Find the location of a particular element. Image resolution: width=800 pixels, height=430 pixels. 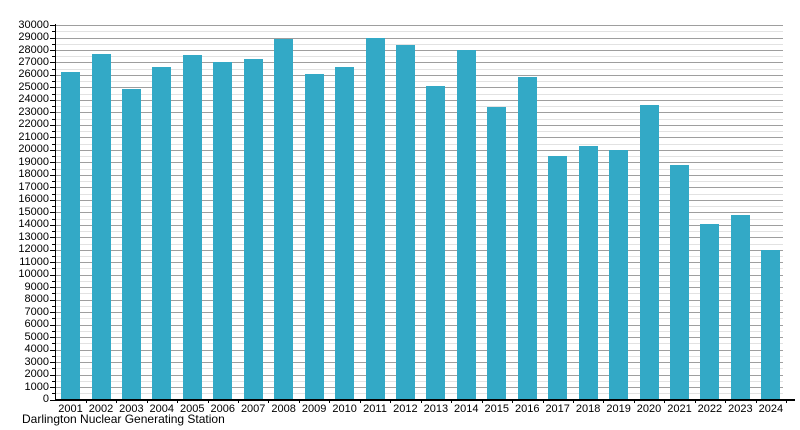

x-axis-label: 2001 is located at coordinates (70, 409).